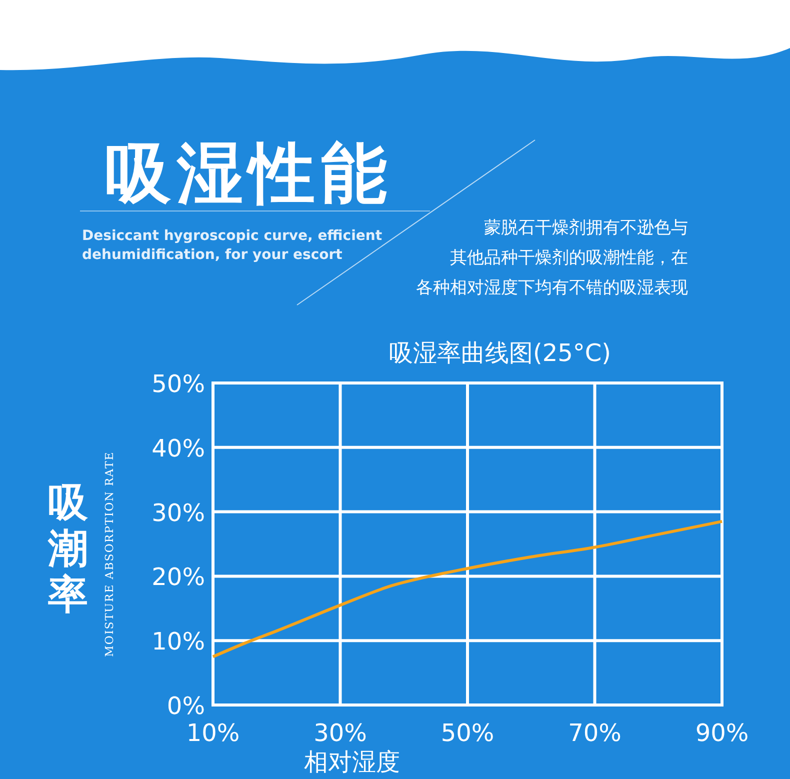 The image size is (790, 779). I want to click on x-tick-label: 30%, so click(340, 733).